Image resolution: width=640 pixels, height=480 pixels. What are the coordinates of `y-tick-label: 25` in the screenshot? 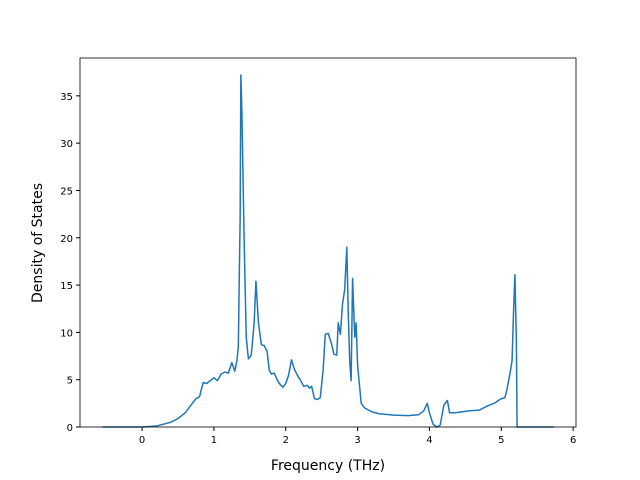 It's located at (66, 191).